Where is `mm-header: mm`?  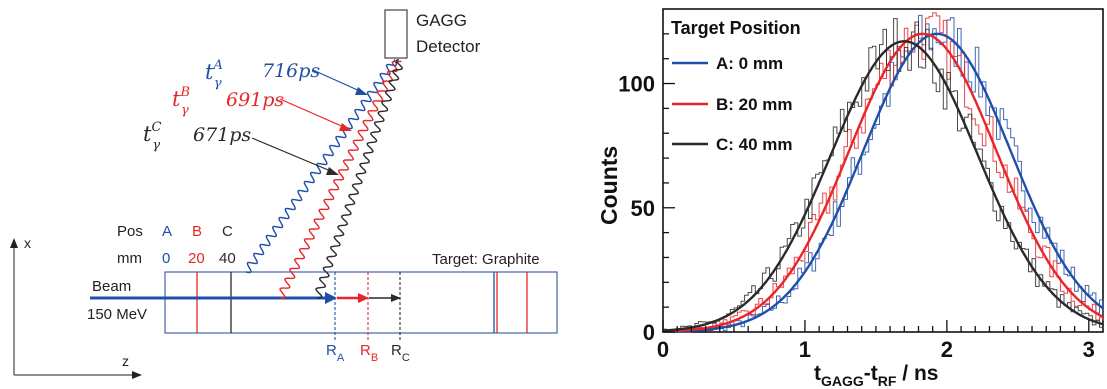 mm-header: mm is located at coordinates (129, 258).